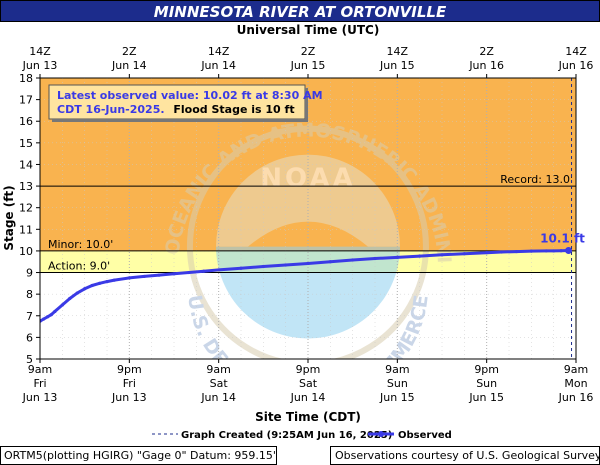  Describe the element at coordinates (308, 292) in the screenshot. I see `noaa-logo-circle` at that location.